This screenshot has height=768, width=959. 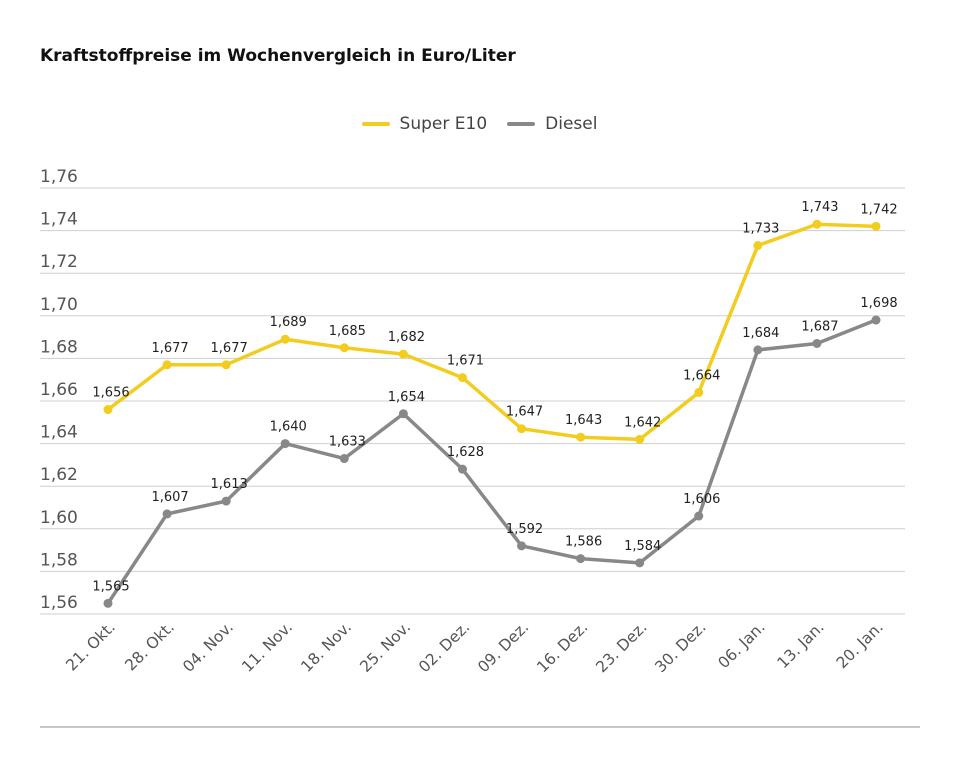 I want to click on data-label-diesel: 1,565, so click(x=110, y=586).